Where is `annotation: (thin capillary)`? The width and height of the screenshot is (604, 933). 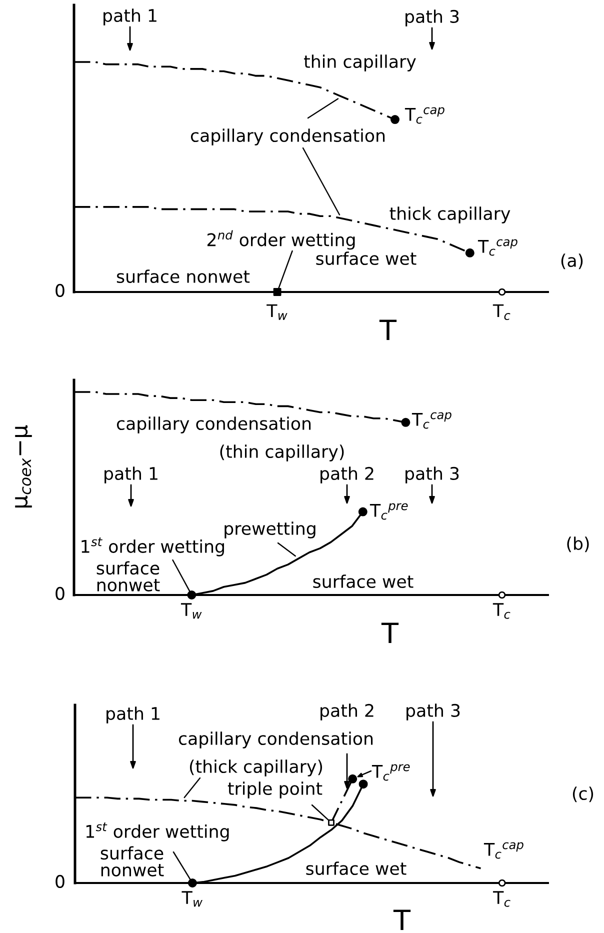
annotation: (thin capillary) is located at coordinates (282, 453).